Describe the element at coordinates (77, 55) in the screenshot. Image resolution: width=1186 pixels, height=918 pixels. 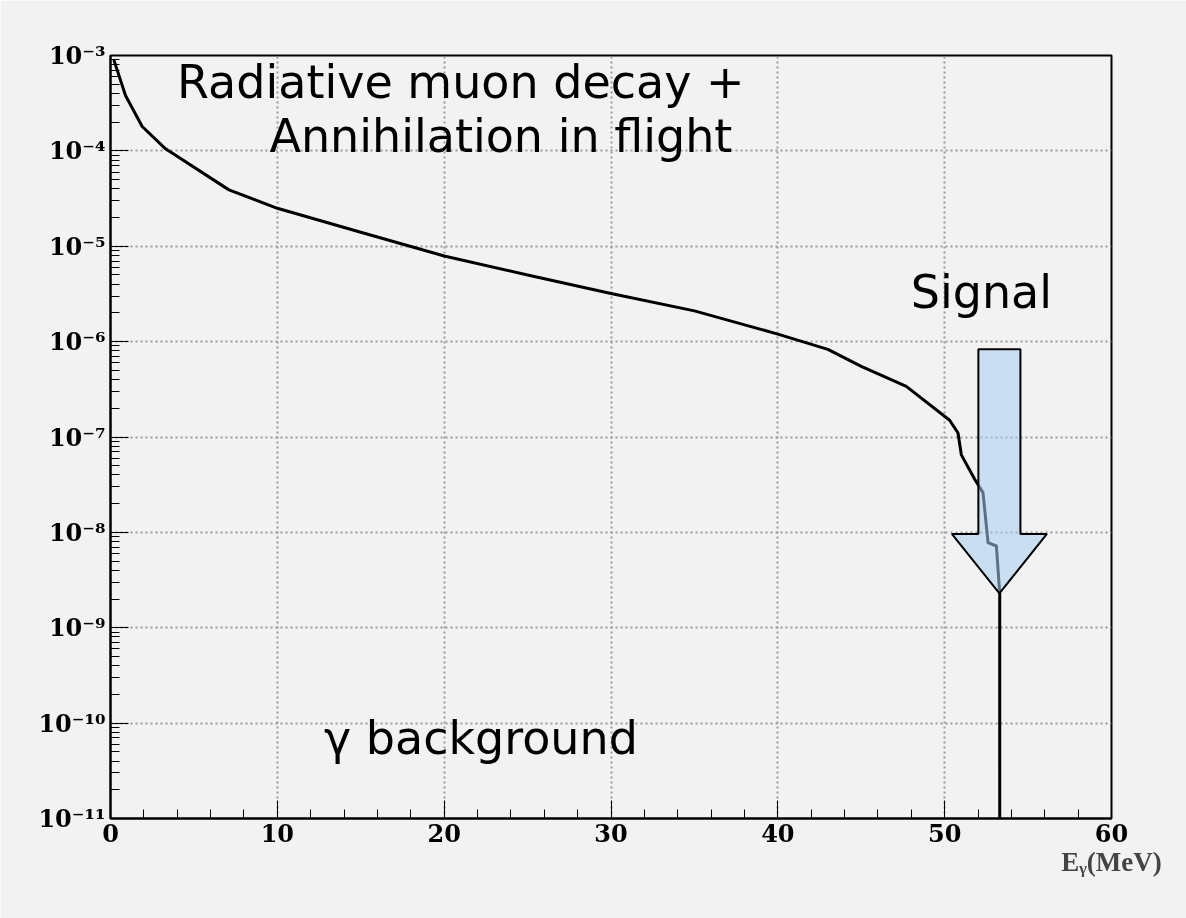
I see `y-tick-label: 10⁻³` at that location.